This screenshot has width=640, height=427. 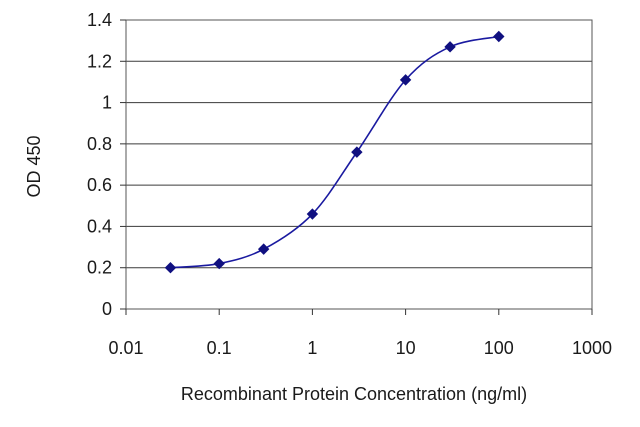 What do you see at coordinates (125, 348) in the screenshot?
I see `x-tick-label: 0.01` at bounding box center [125, 348].